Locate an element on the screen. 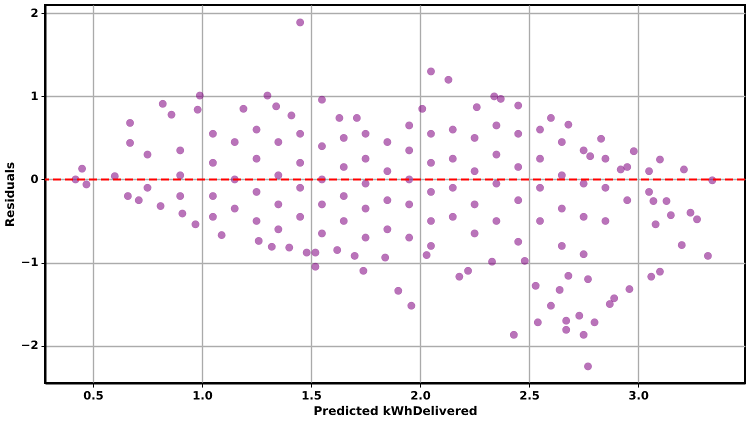  x-tick-label: 0.5 is located at coordinates (93, 395).